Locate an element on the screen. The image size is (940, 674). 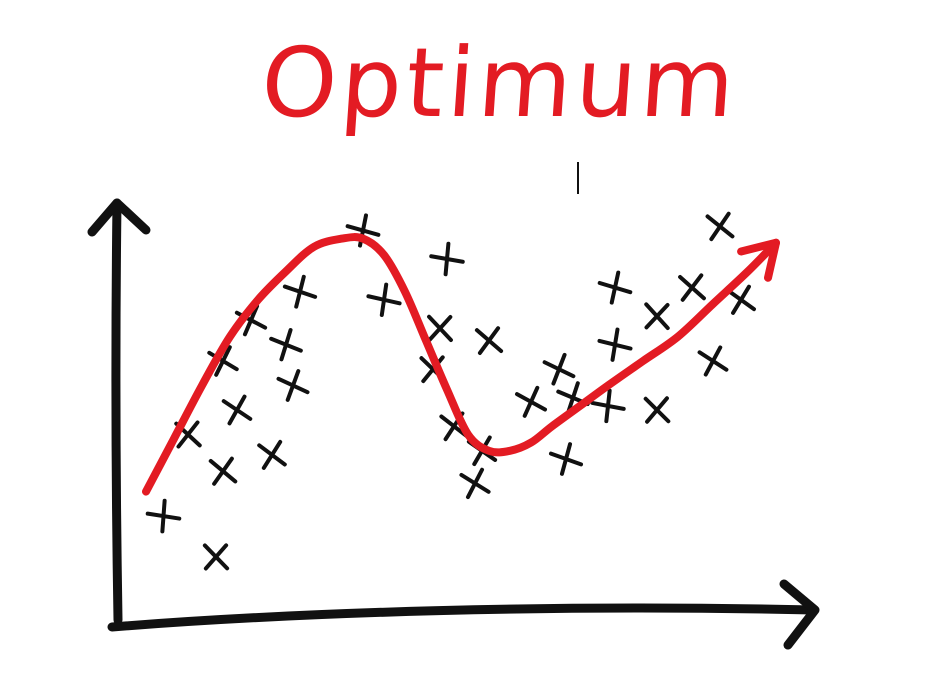
y-axis-arrowhead is located at coordinates (119, 217).